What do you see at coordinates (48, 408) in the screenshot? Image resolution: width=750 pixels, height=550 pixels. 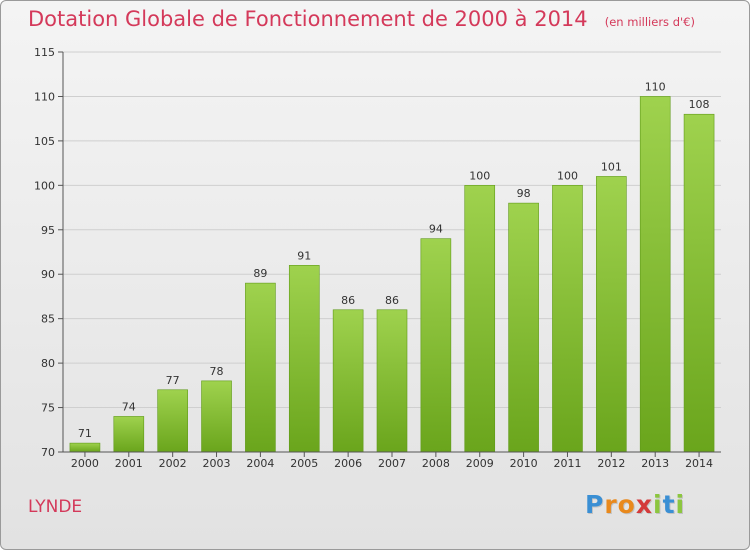 I see `y-tick-label: 75` at bounding box center [48, 408].